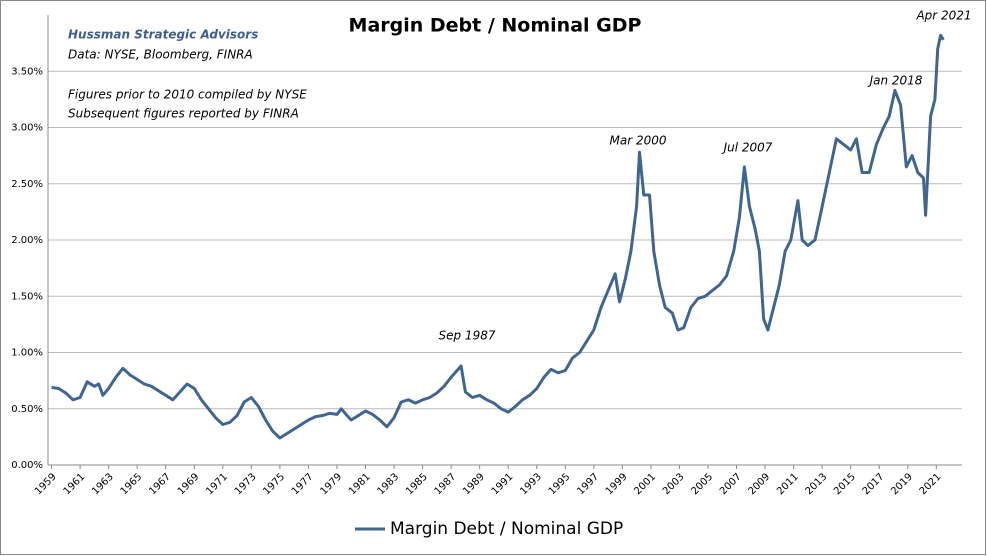 The height and width of the screenshot is (556, 987). I want to click on annotation: Jul 2007, so click(747, 148).